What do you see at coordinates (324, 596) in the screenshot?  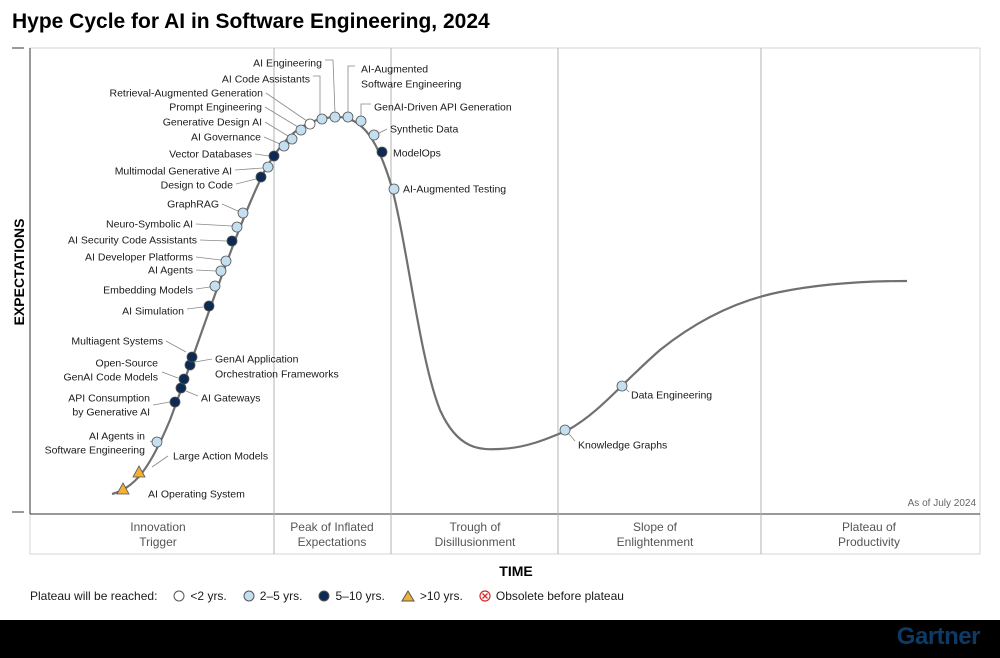 I see `navy-circle-icon` at bounding box center [324, 596].